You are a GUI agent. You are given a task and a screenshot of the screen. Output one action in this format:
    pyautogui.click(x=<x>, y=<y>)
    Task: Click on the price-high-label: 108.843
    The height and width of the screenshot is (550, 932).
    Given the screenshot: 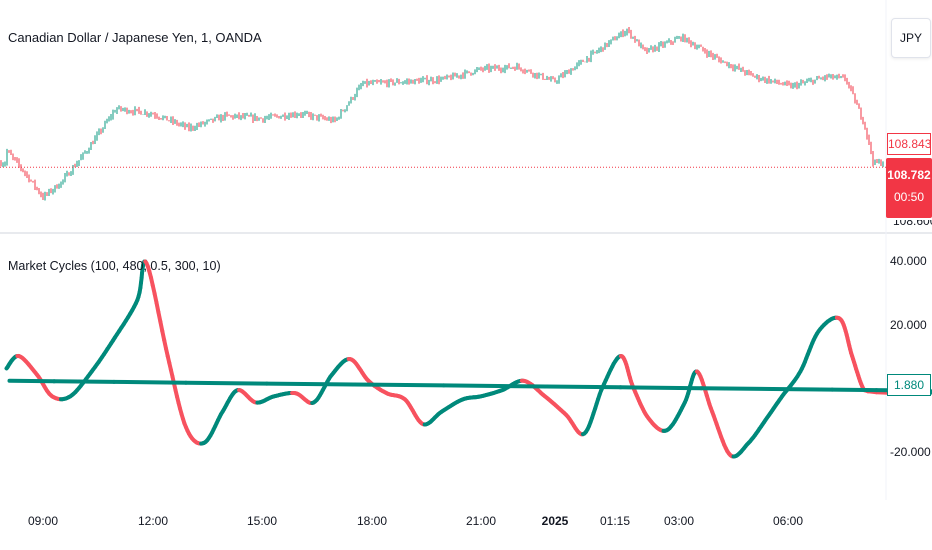 What is the action you would take?
    pyautogui.click(x=909, y=144)
    